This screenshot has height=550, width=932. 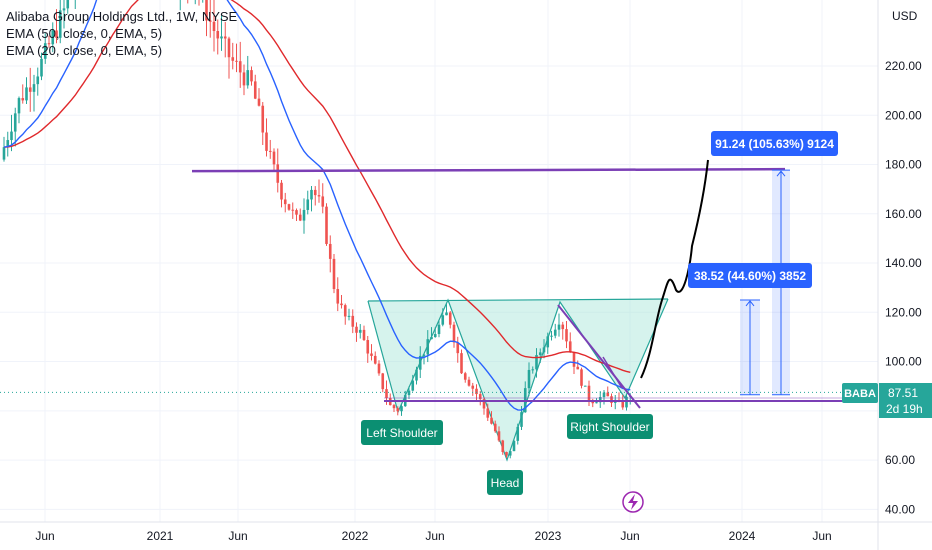 I want to click on lightning-icon, so click(x=633, y=502).